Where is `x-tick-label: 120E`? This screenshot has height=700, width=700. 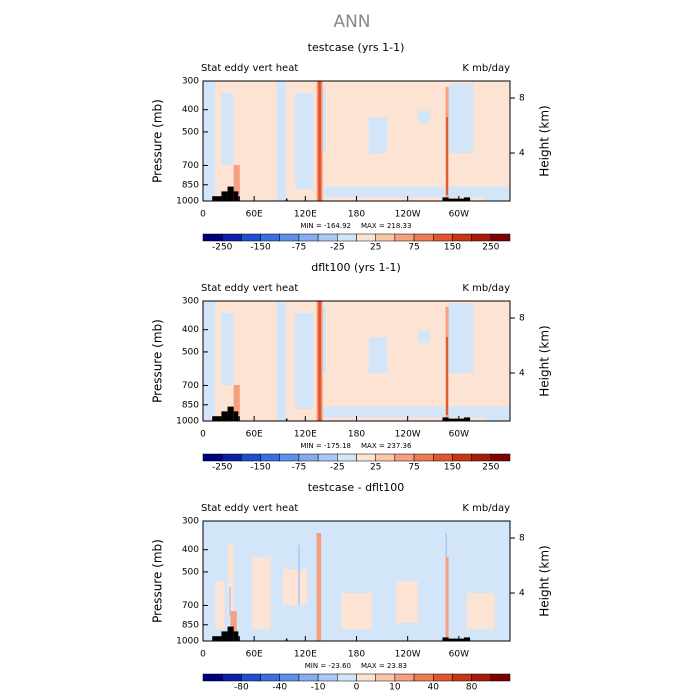 x-tick-label: 120E is located at coordinates (305, 655).